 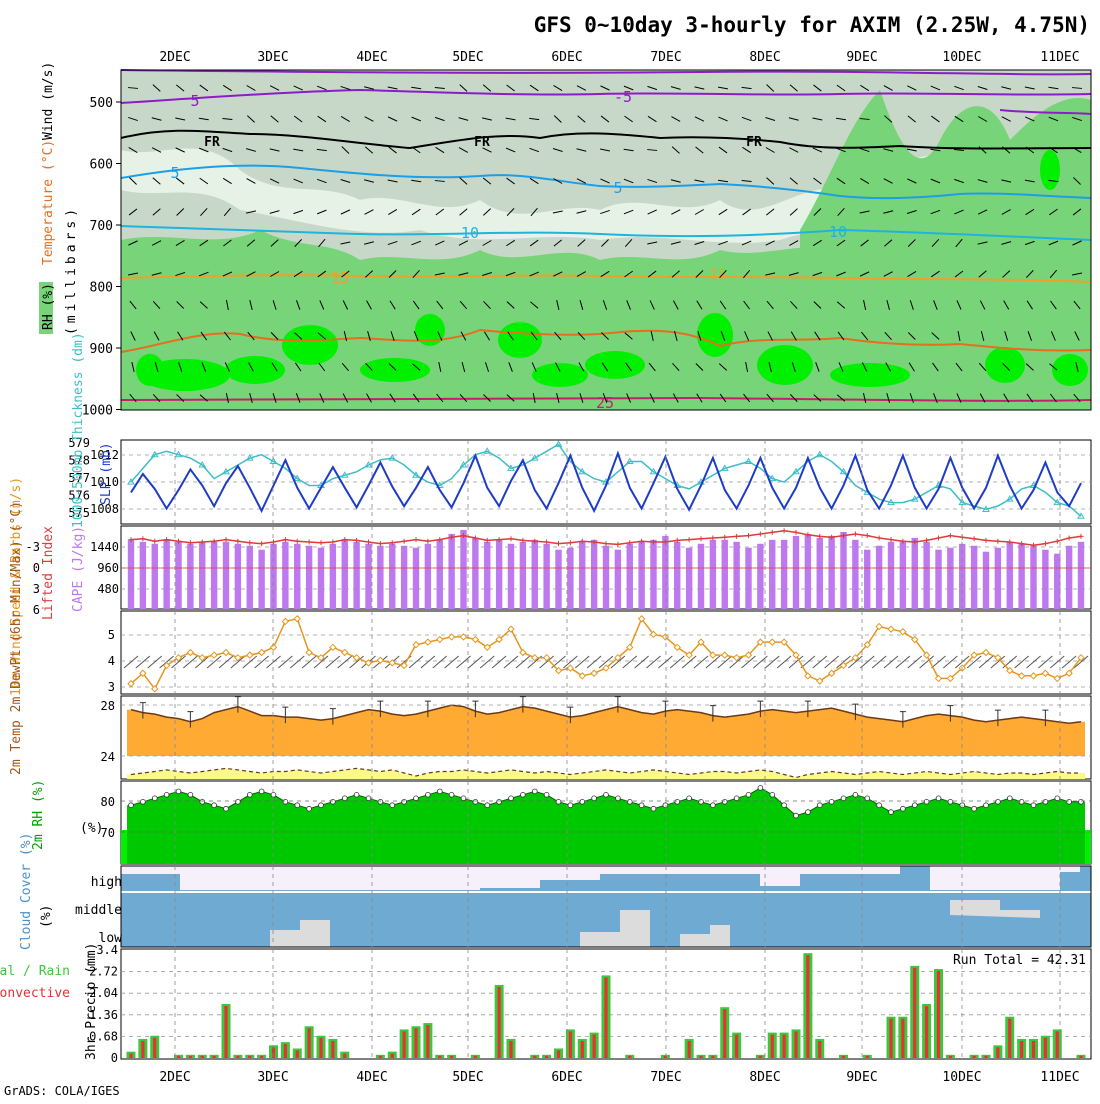 What do you see at coordinates (606, 538) in the screenshot?
I see `lifted-index-markers` at bounding box center [606, 538].